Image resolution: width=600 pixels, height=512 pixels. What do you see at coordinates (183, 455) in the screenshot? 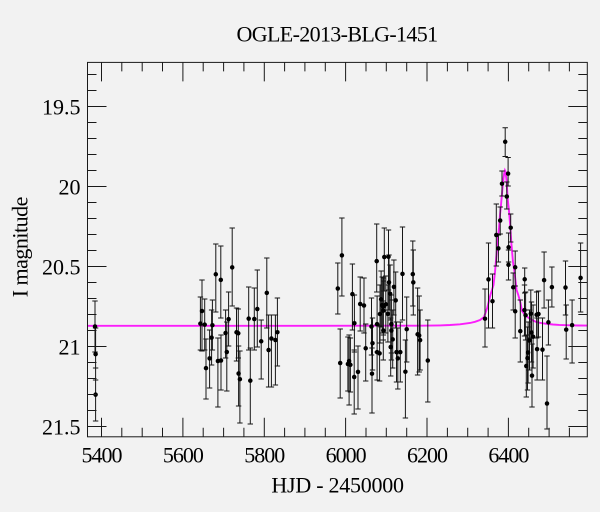
I see `svg-text: 5600` at bounding box center [183, 455].